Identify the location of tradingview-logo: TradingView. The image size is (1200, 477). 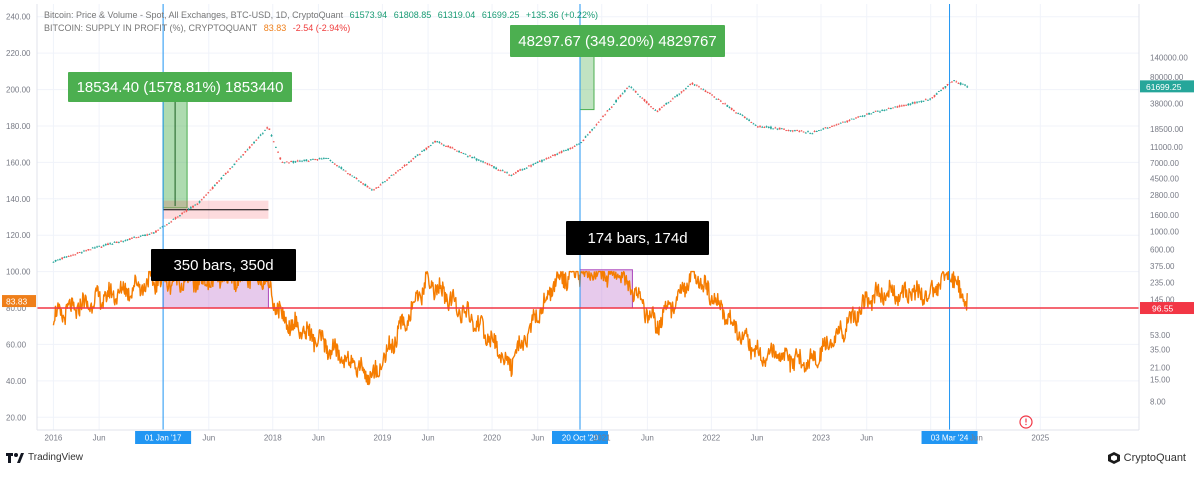
(44, 457).